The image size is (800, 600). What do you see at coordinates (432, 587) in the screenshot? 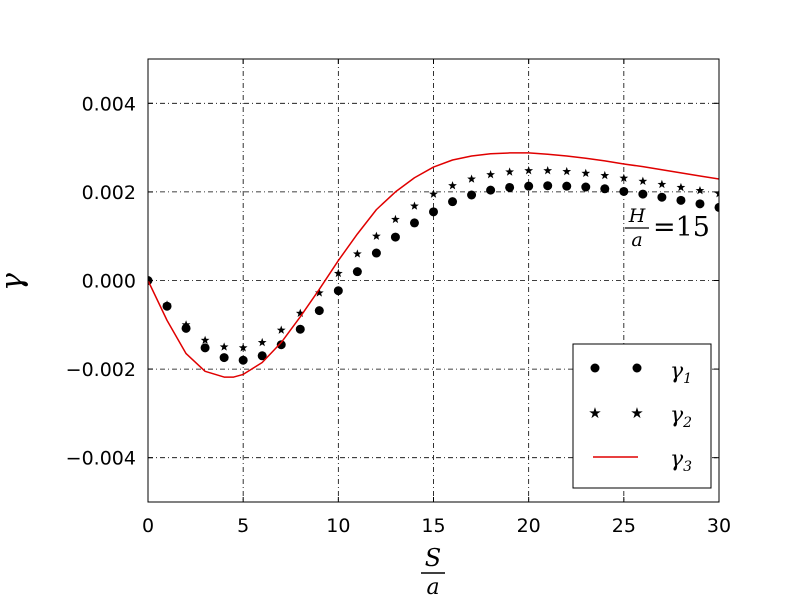
I see `x-axis-label-denominator: a` at bounding box center [432, 587].